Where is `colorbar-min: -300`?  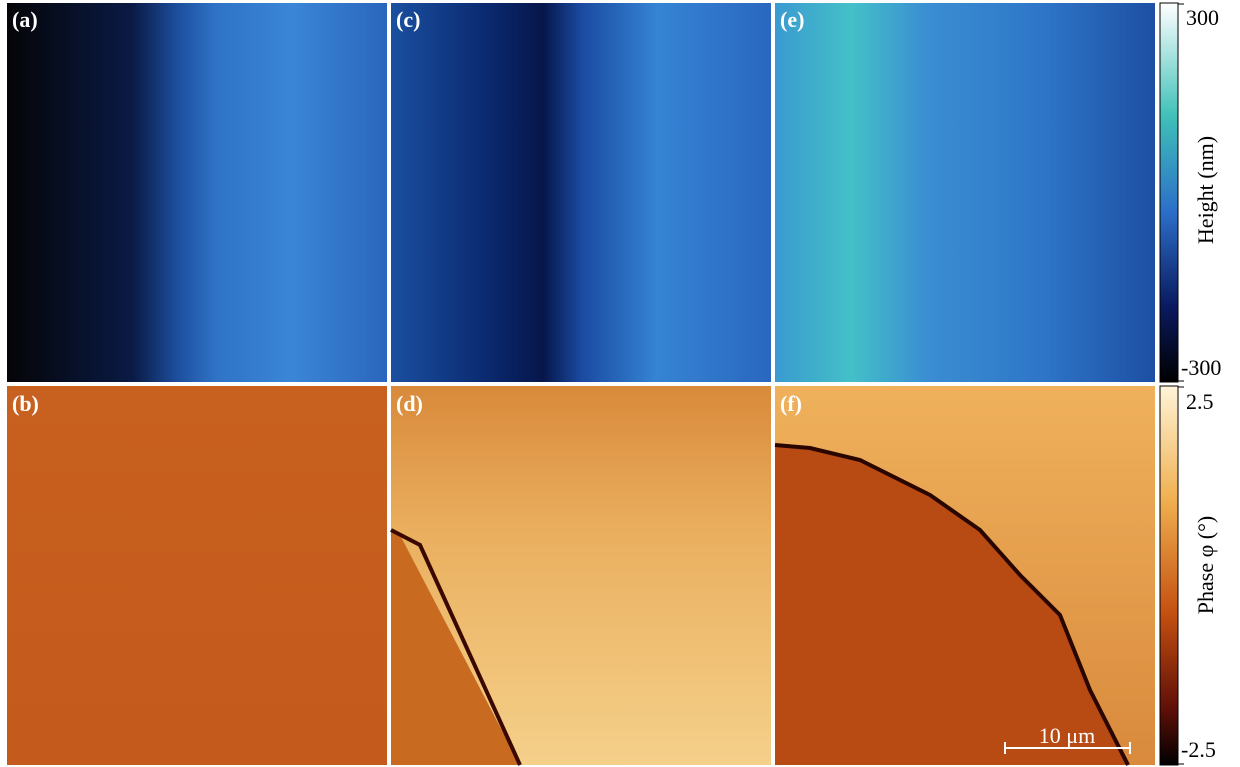 colorbar-min: -300 is located at coordinates (1201, 367).